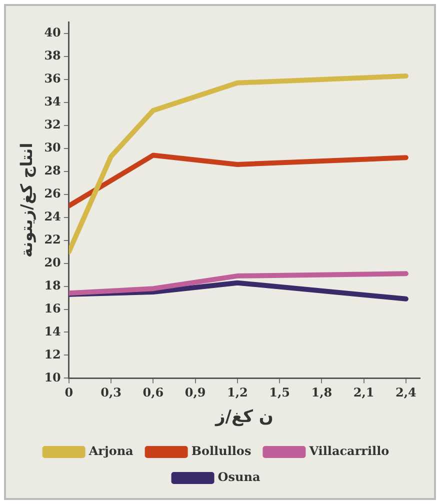  I want to click on legend-label: Osuna, so click(239, 477).